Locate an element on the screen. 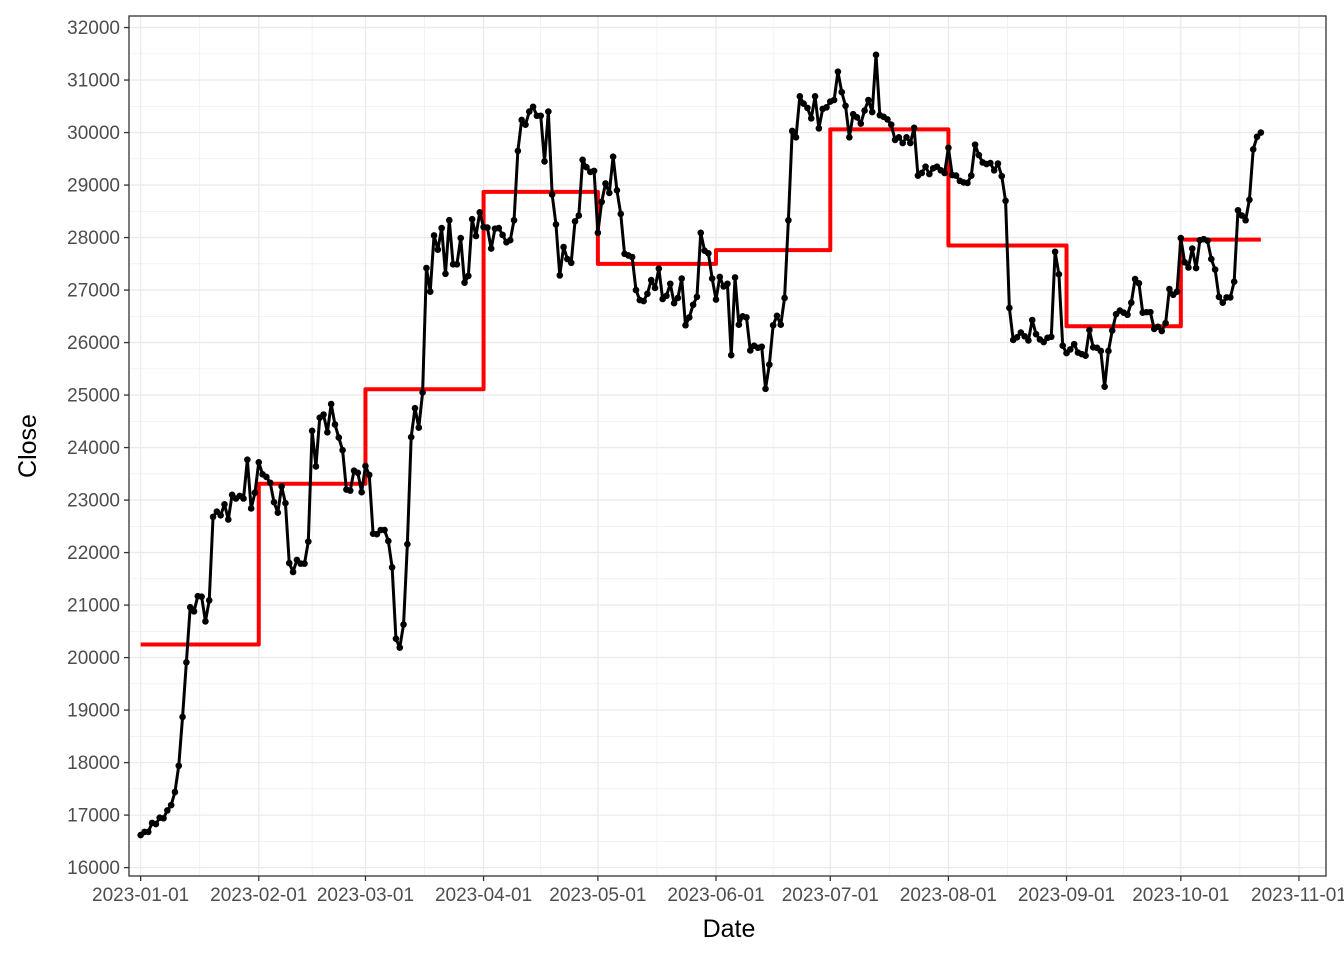 Image resolution: width=1344 pixels, height=960 pixels. x-tick-label: 2023-01-01 is located at coordinates (140, 895).